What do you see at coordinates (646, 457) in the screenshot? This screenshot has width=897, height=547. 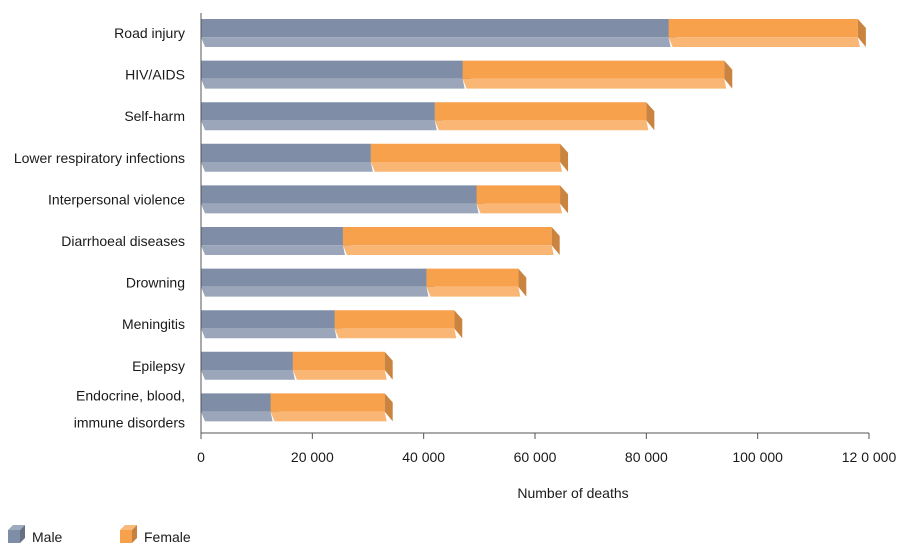 I see `x-tick-label-4: 80 000` at bounding box center [646, 457].